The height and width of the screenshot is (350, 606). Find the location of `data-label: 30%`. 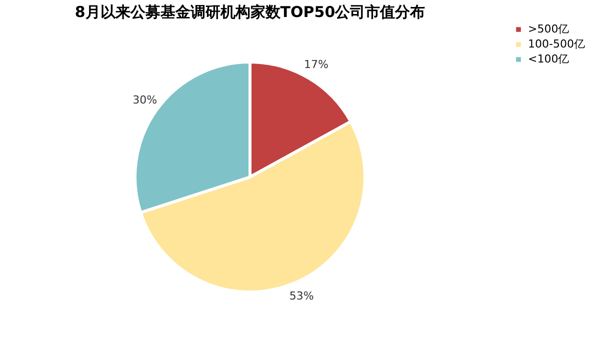

data-label: 30% is located at coordinates (145, 100).